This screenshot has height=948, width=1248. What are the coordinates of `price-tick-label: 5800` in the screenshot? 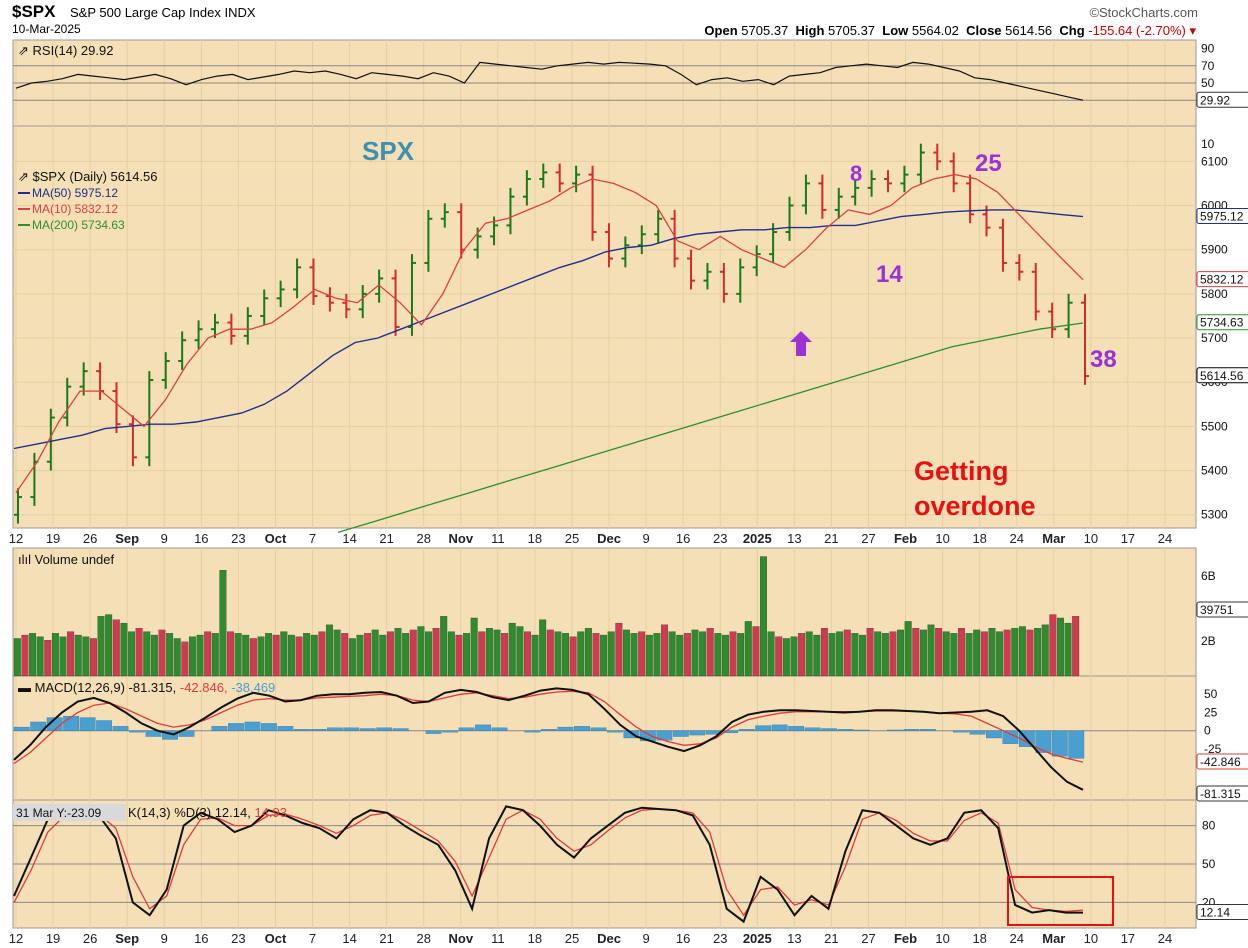 It's located at (1214, 294).